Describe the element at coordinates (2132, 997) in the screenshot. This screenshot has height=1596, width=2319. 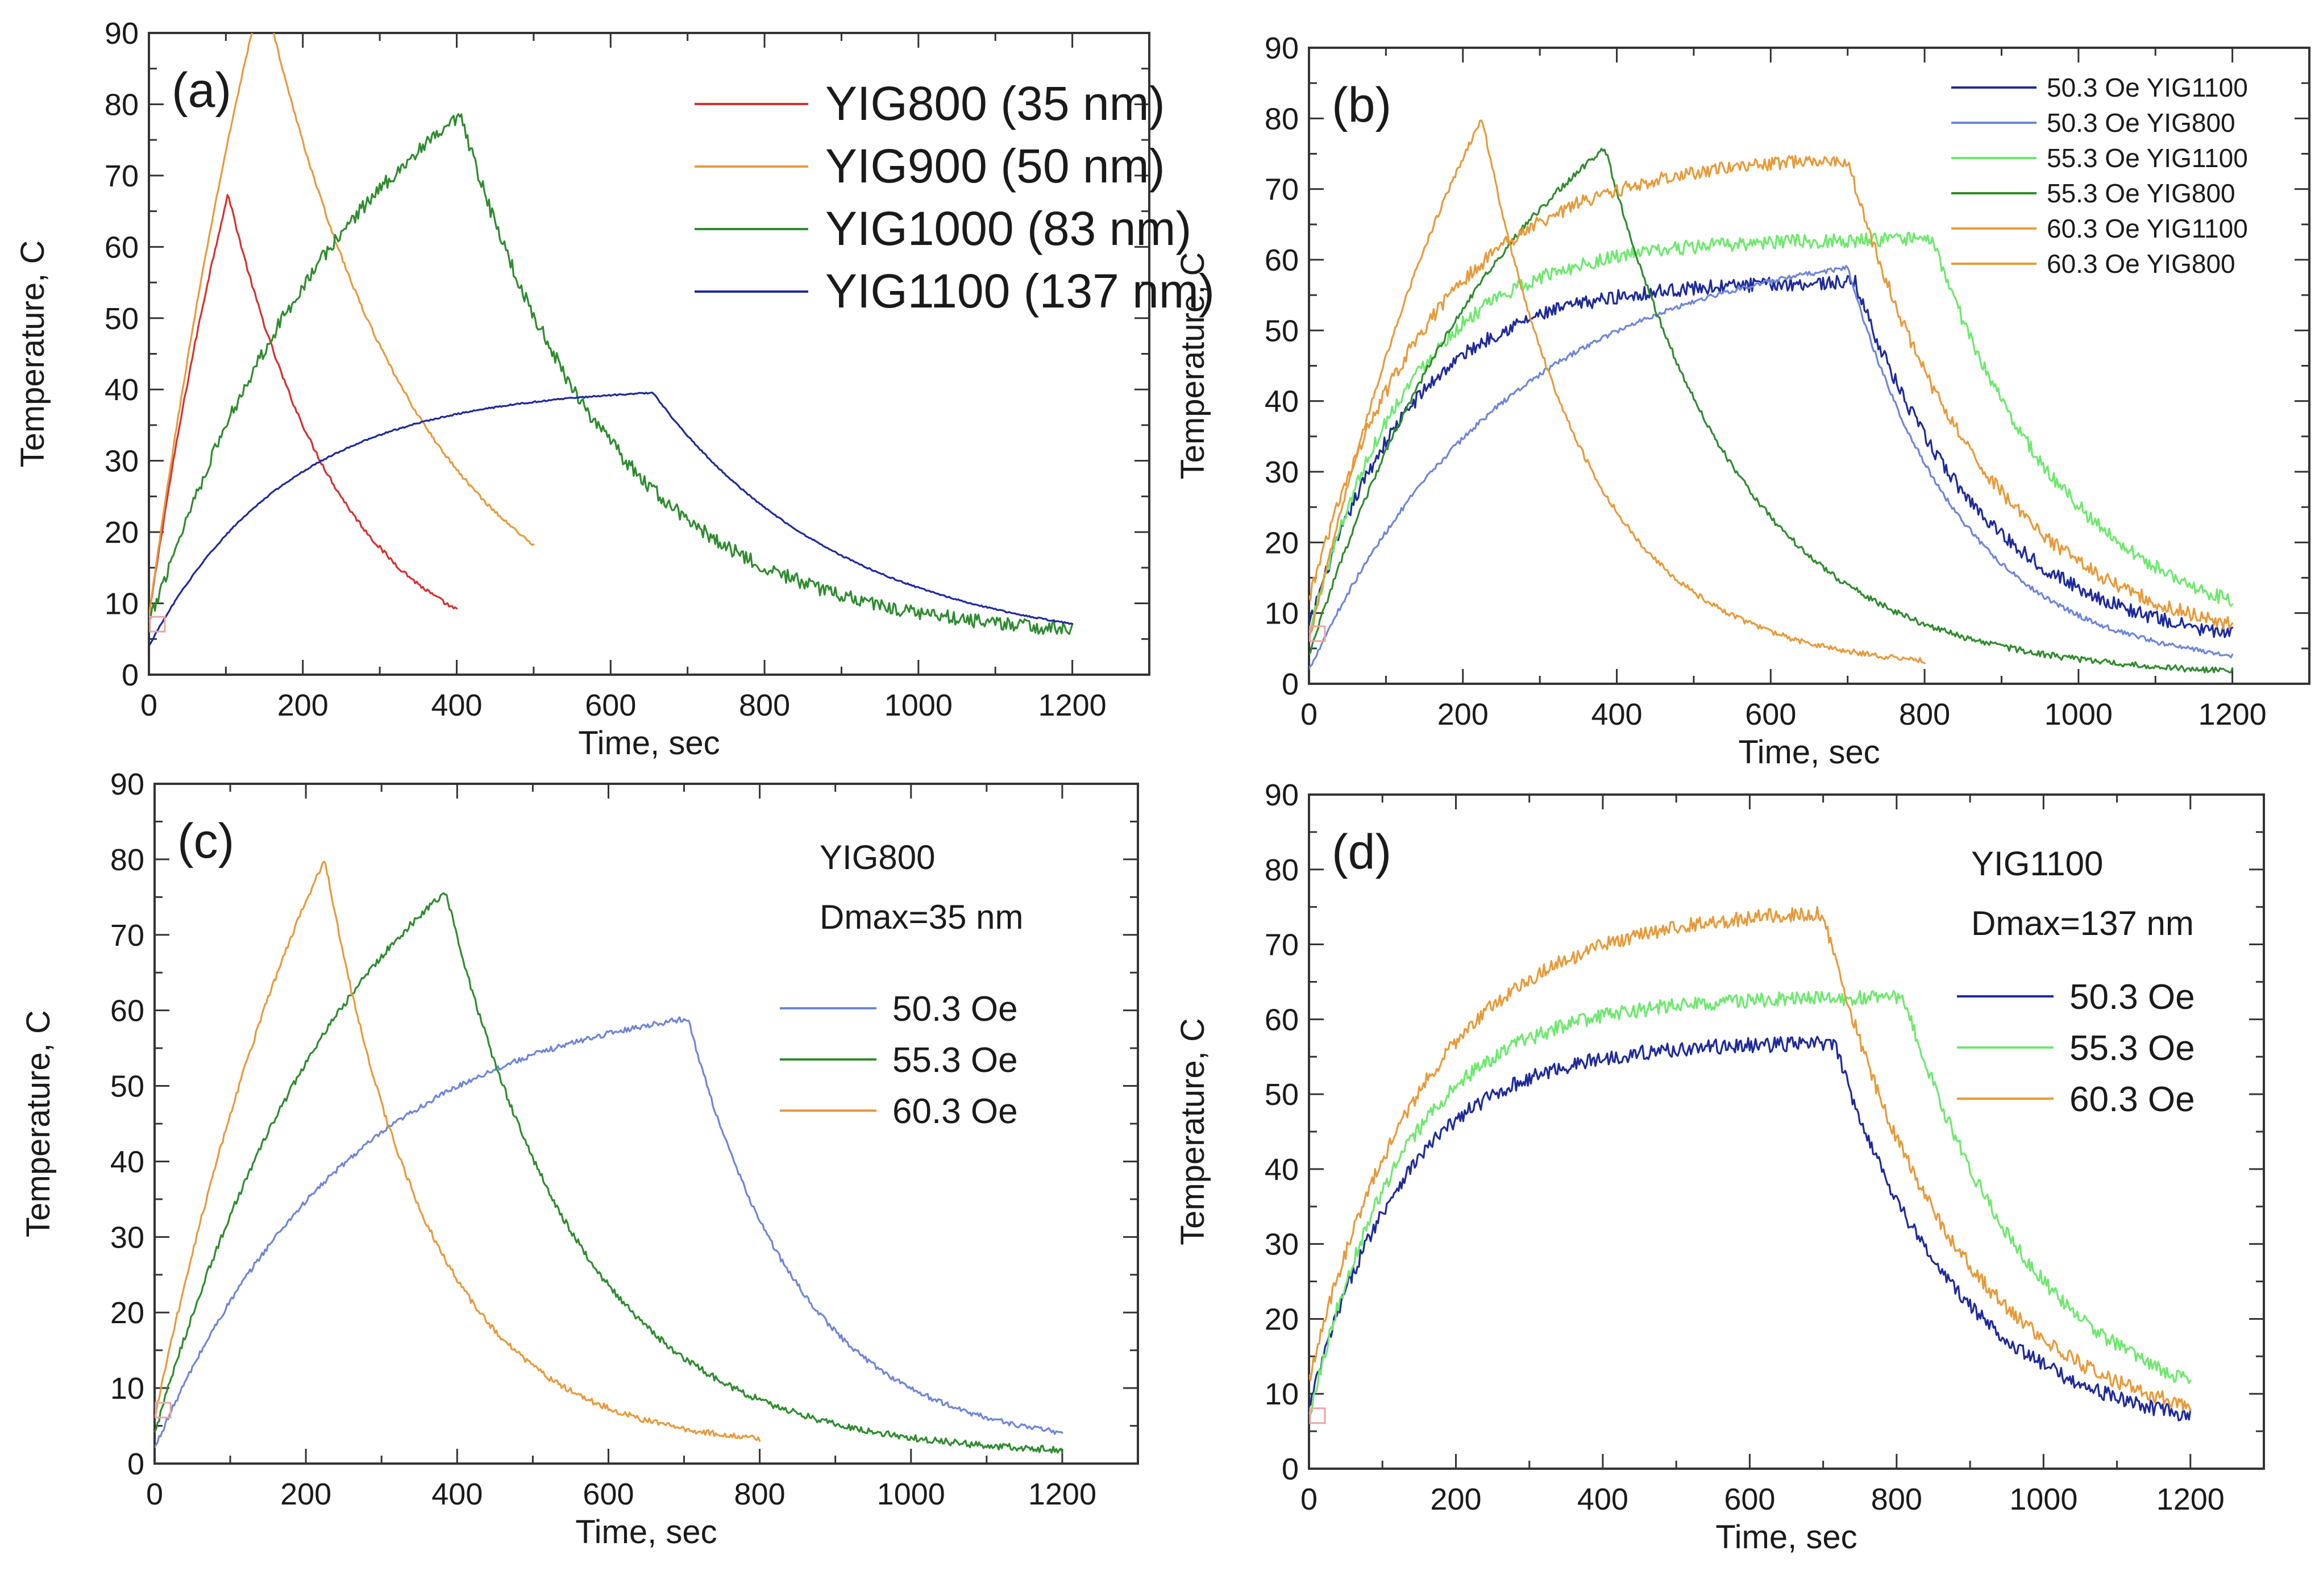
I see `legend-label: 50.3 Oe` at that location.